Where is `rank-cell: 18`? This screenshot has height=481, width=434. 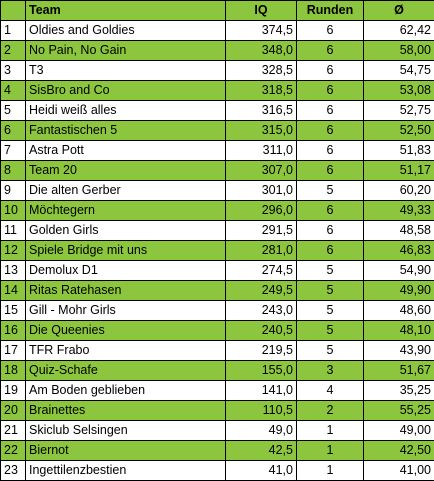
rank-cell: 18 is located at coordinates (13, 371).